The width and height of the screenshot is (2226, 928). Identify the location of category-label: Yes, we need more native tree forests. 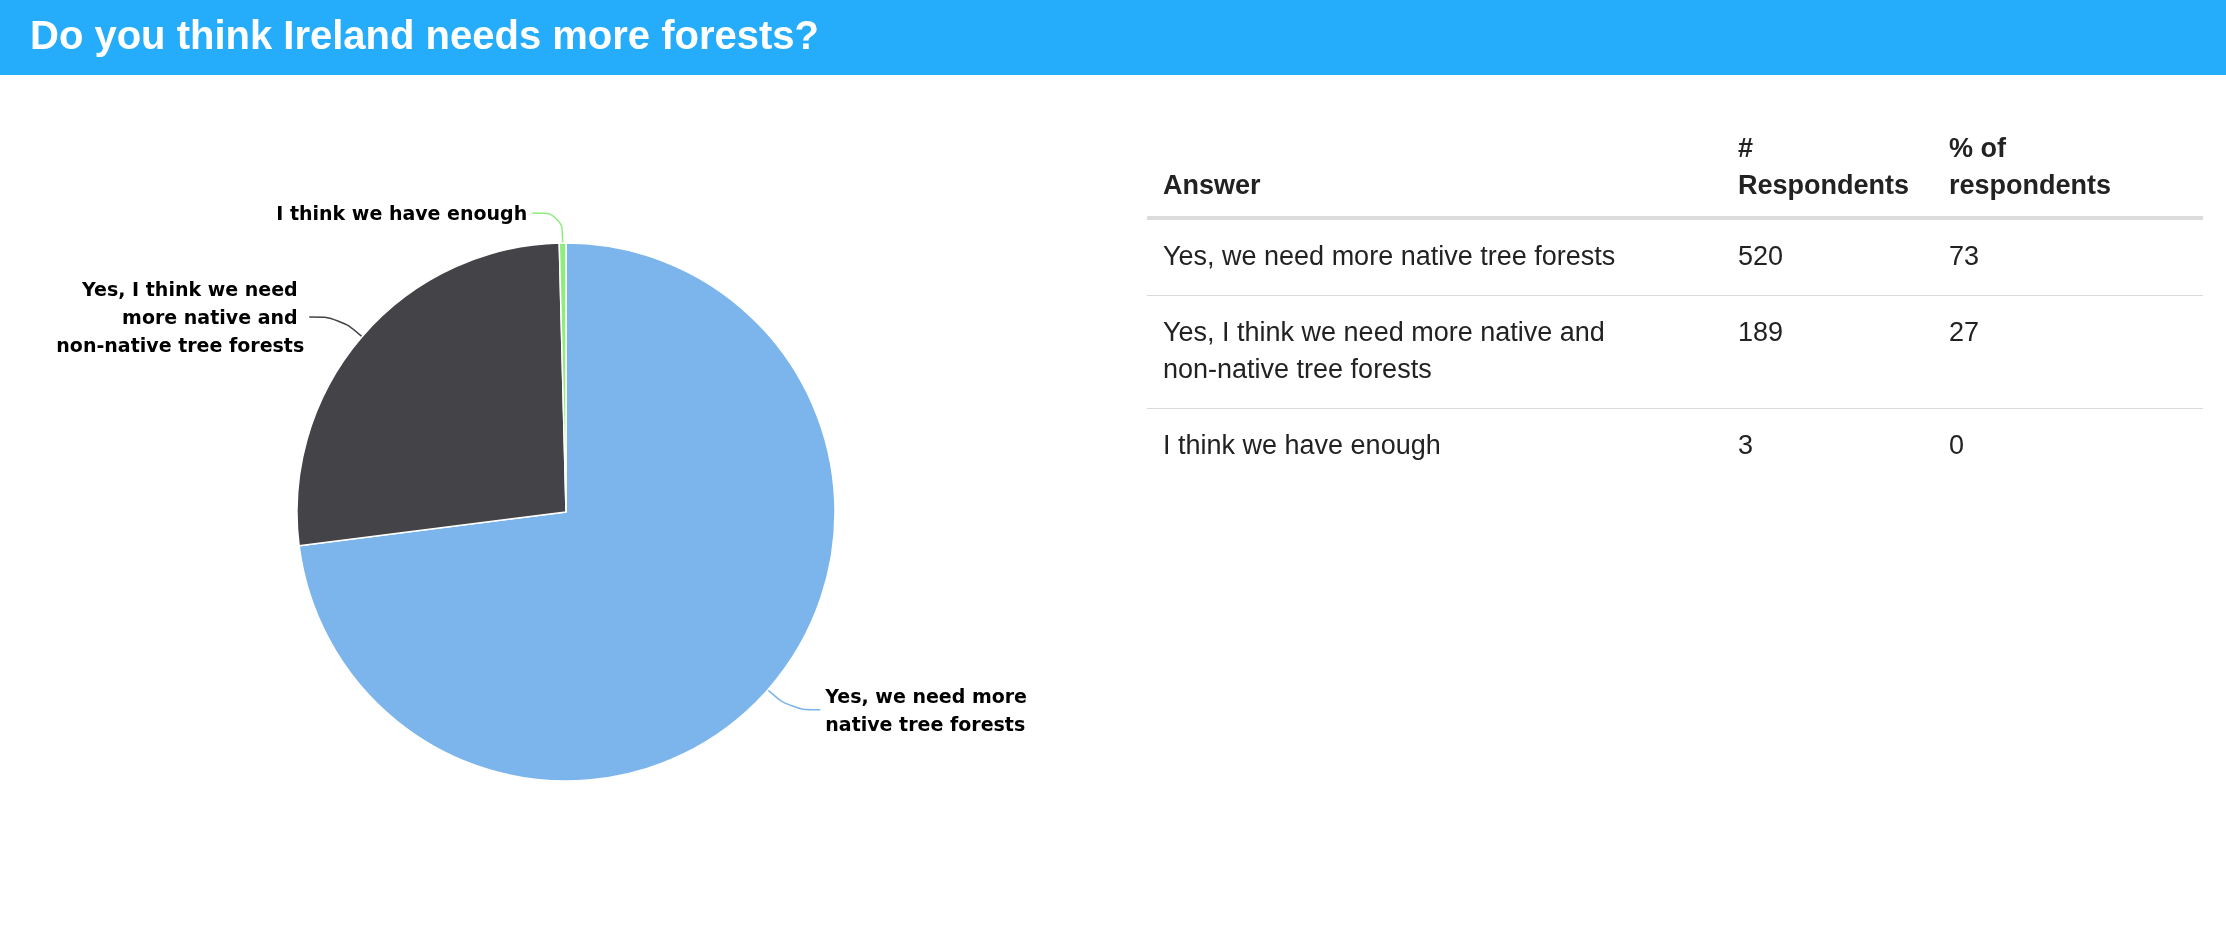
(1434, 257).